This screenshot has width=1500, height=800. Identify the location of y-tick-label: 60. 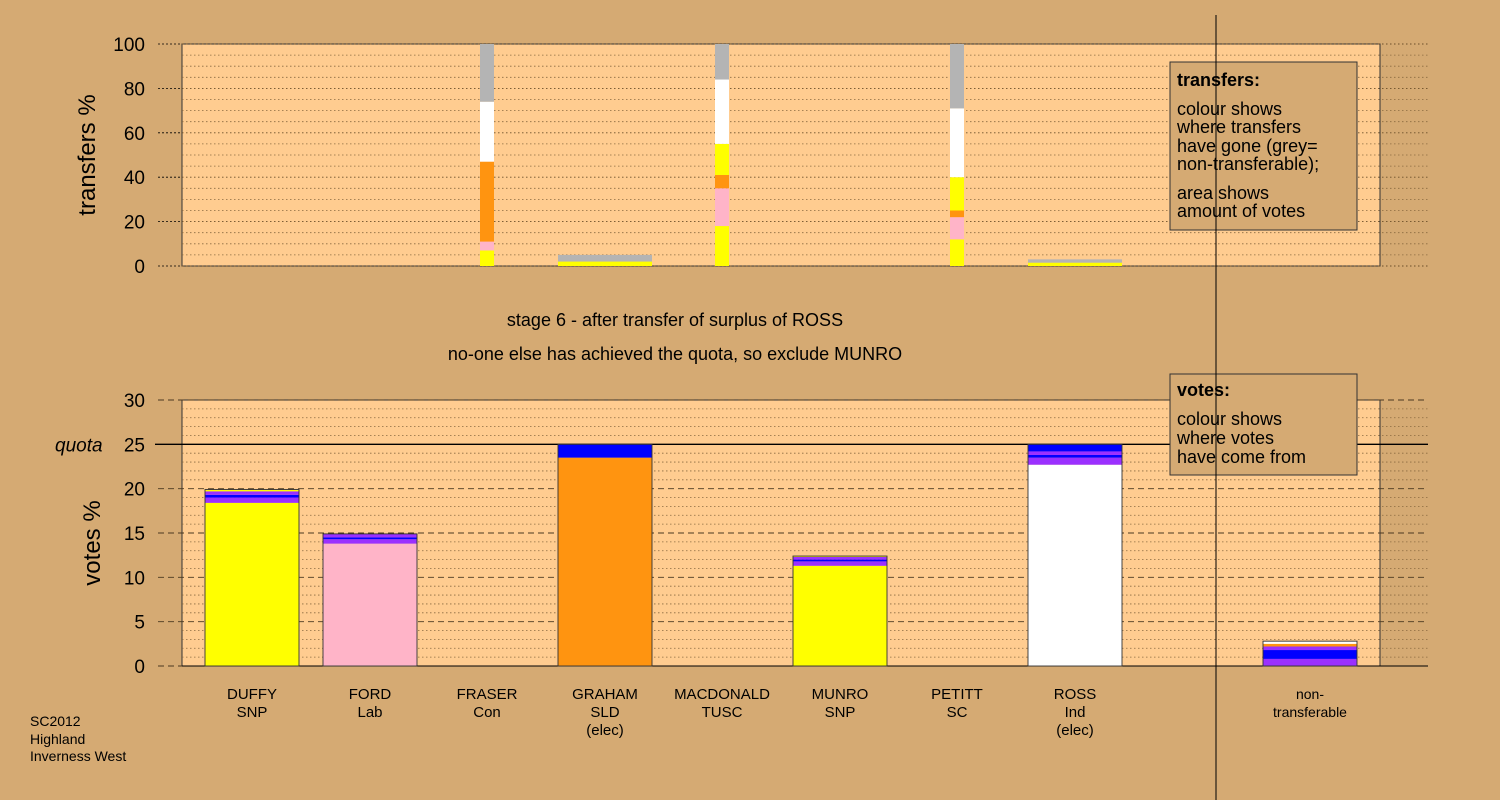
(134, 134).